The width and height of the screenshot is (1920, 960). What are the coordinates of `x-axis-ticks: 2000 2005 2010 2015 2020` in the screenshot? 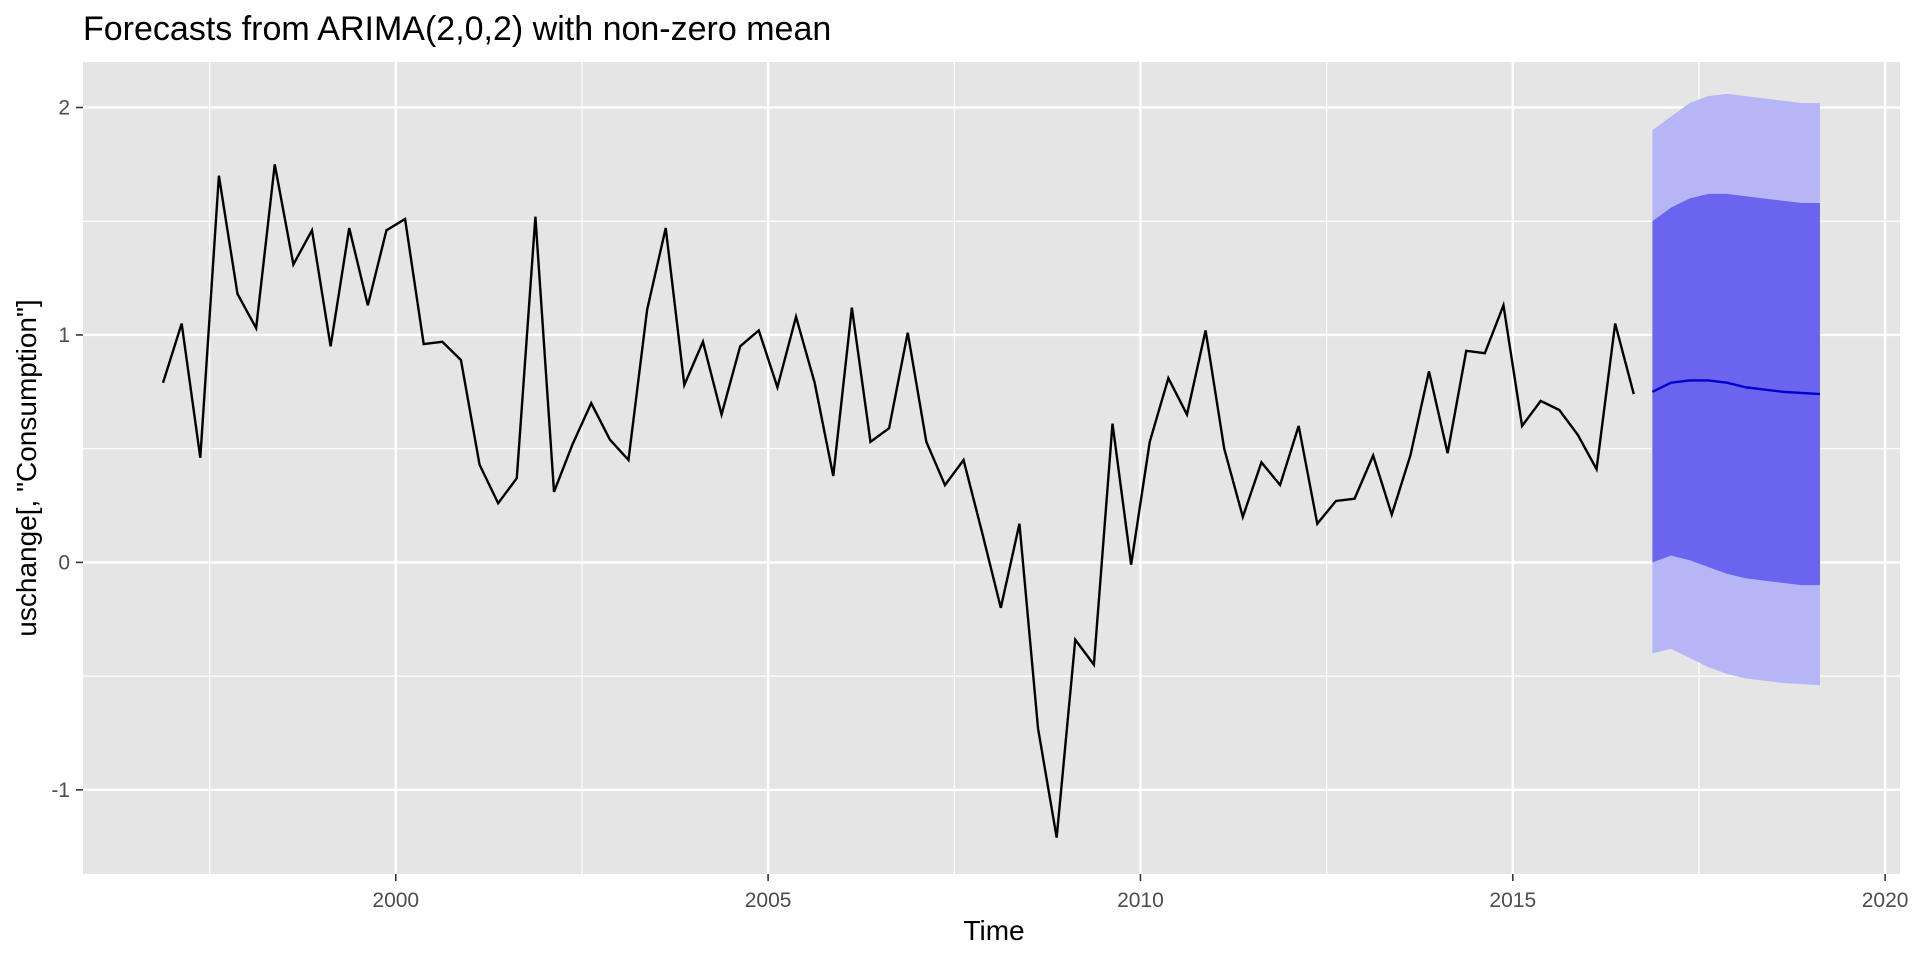 It's located at (1140, 893).